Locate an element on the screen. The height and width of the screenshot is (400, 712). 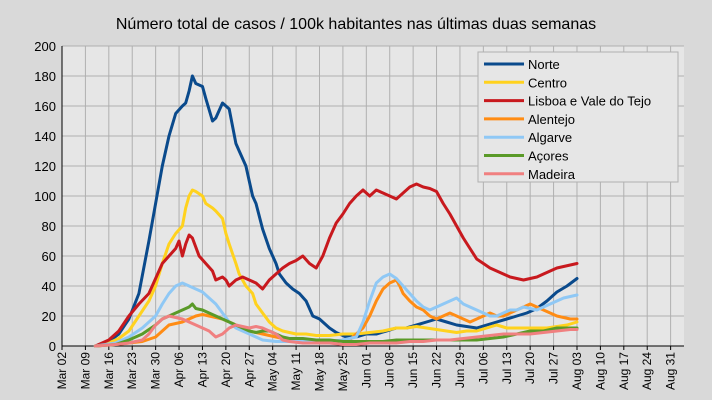
x-tick-label: Aug 10 is located at coordinates (600, 371).